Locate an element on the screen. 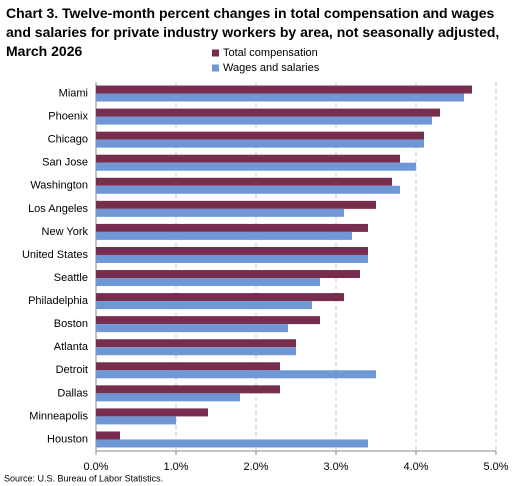  y-tick-label: Phoenix is located at coordinates (68, 117).